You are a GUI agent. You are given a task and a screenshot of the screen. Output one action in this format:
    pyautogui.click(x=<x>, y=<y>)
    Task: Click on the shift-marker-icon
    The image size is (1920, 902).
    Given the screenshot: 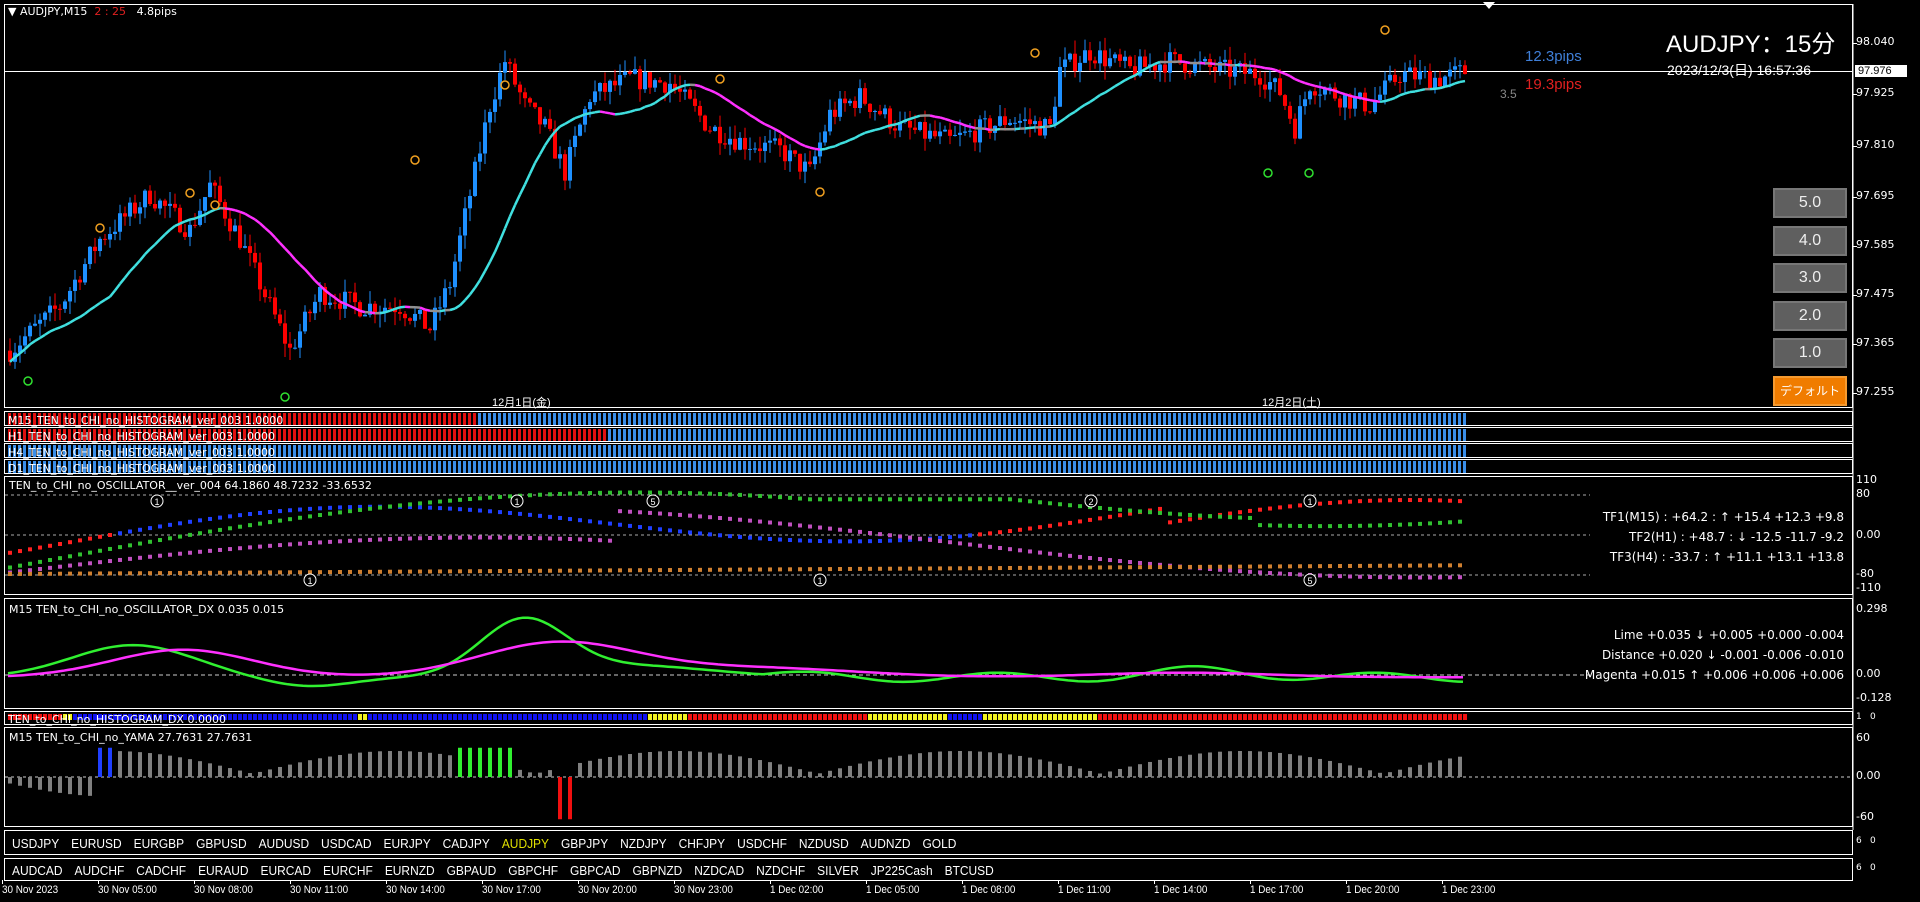 What is the action you would take?
    pyautogui.click(x=1489, y=5)
    